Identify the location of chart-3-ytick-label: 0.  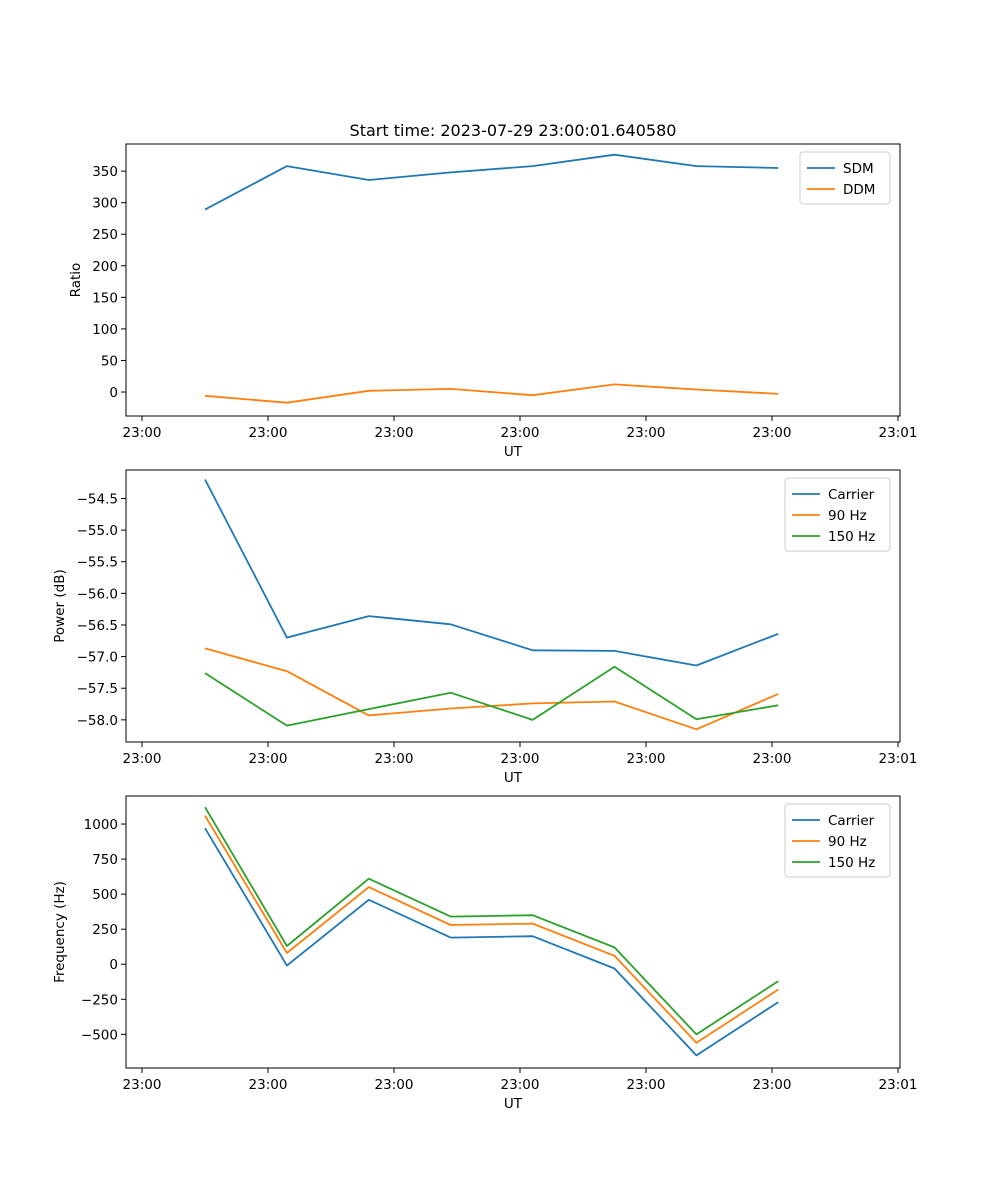
(113, 965).